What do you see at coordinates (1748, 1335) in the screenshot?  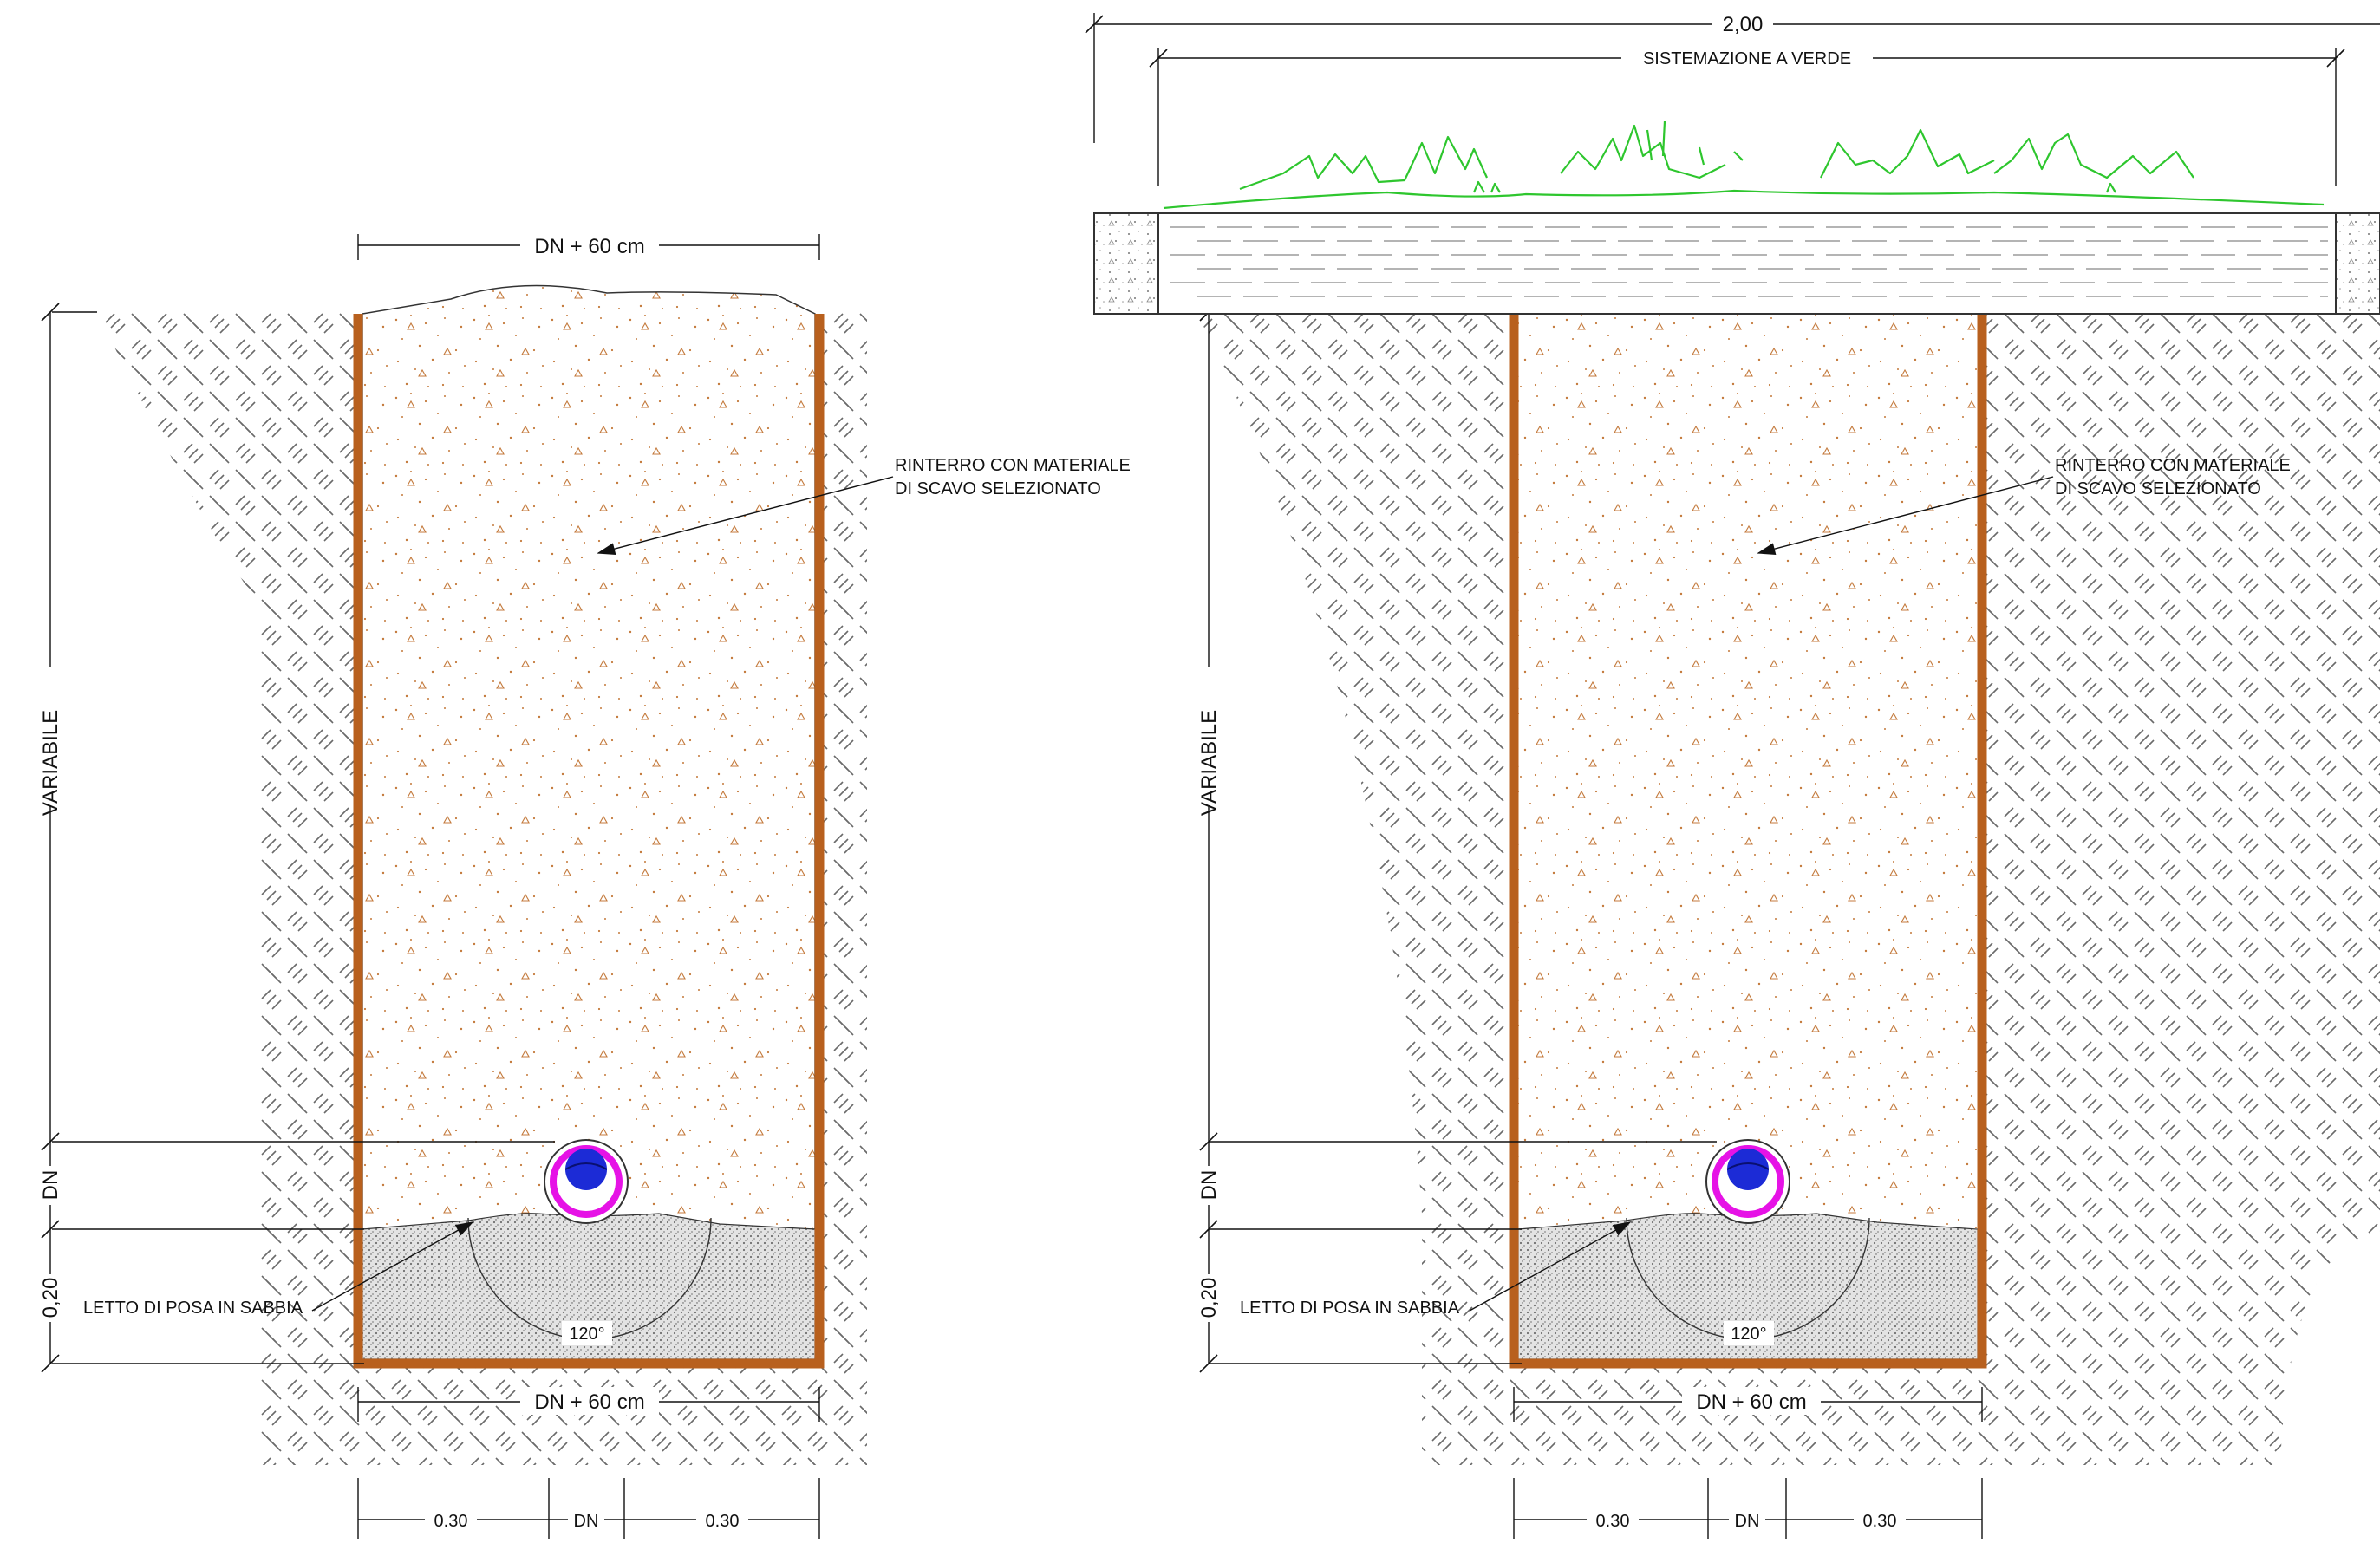 I see `angle-label-right: 120°` at bounding box center [1748, 1335].